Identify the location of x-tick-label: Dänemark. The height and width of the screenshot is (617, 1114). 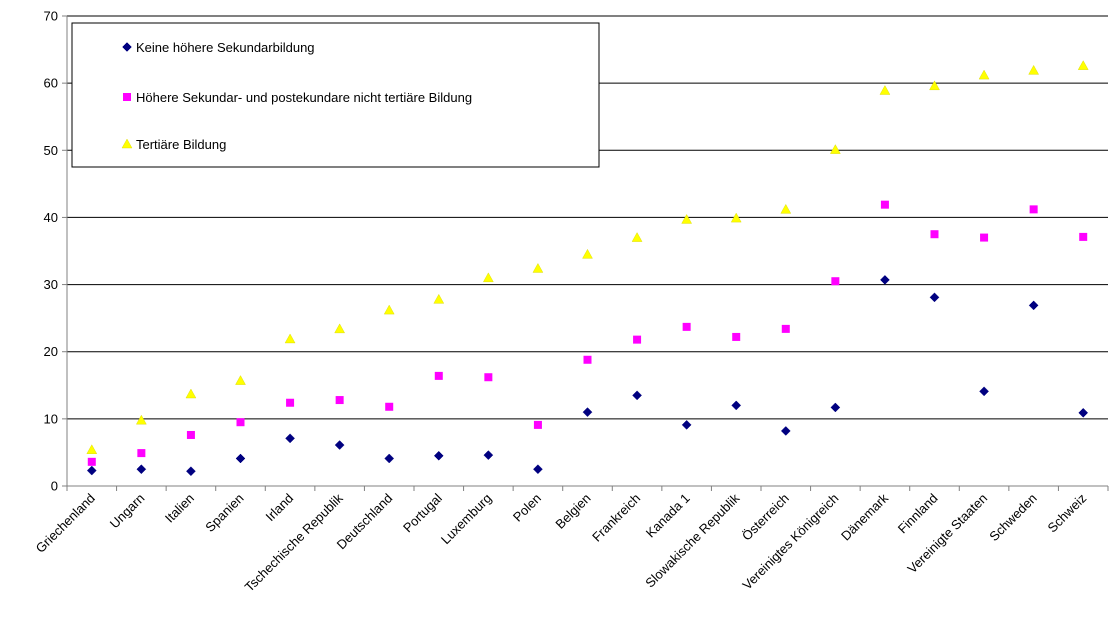
(864, 516).